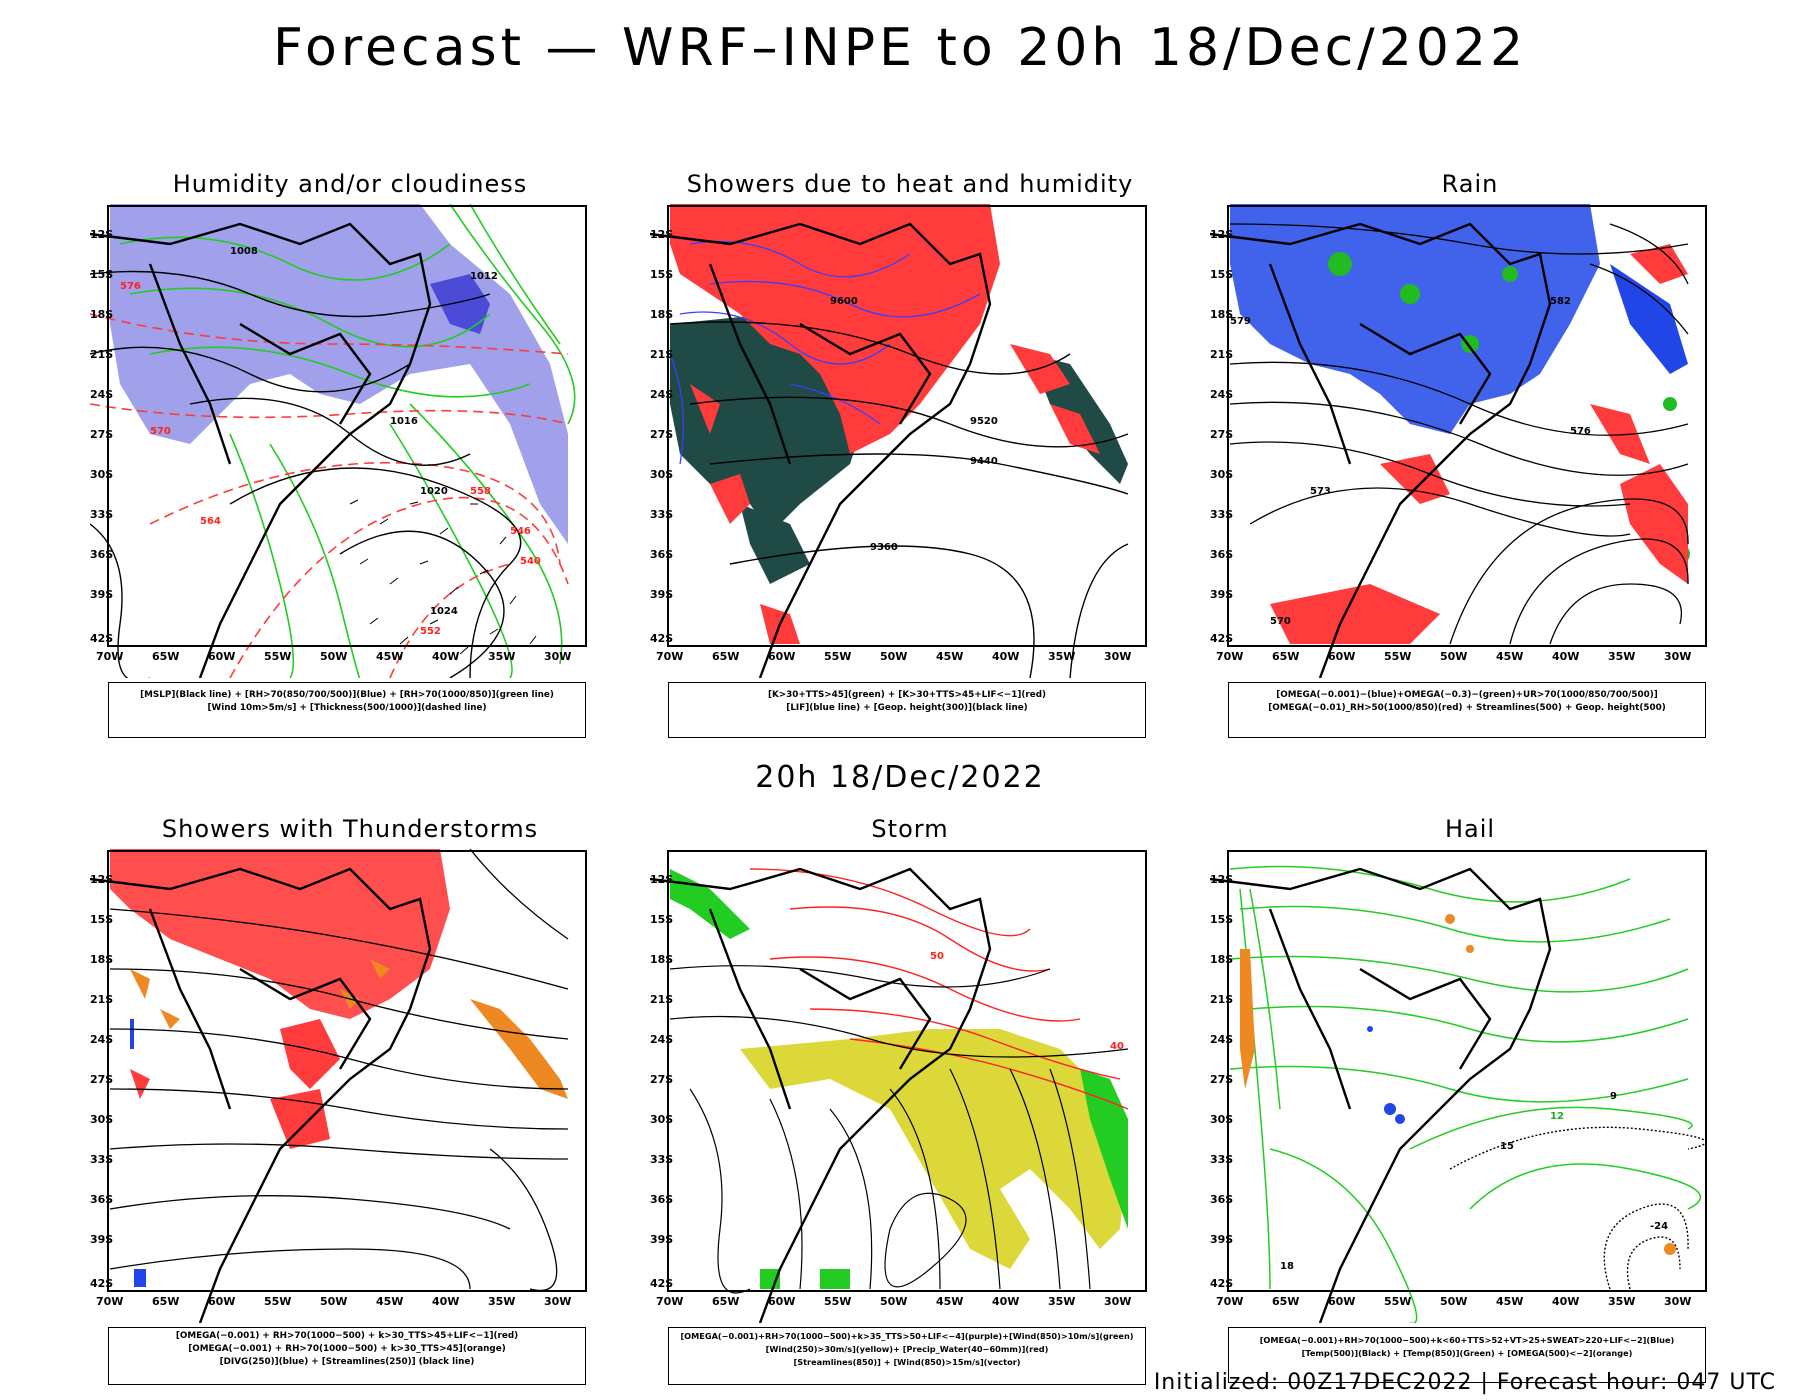  Describe the element at coordinates (949, 656) in the screenshot. I see `svg-text: 45W` at that location.